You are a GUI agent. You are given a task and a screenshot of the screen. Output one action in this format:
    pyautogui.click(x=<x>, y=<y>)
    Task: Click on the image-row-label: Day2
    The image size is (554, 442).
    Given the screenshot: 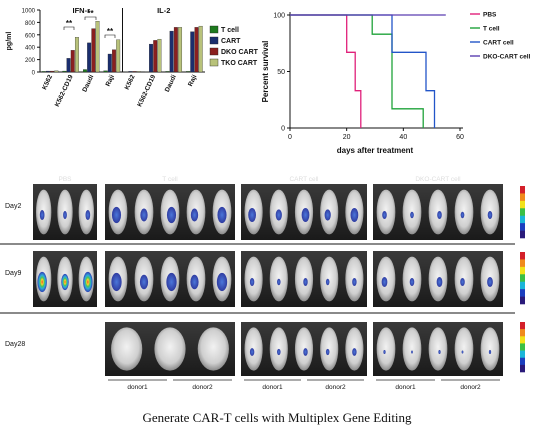 What is the action you would take?
    pyautogui.click(x=13, y=206)
    